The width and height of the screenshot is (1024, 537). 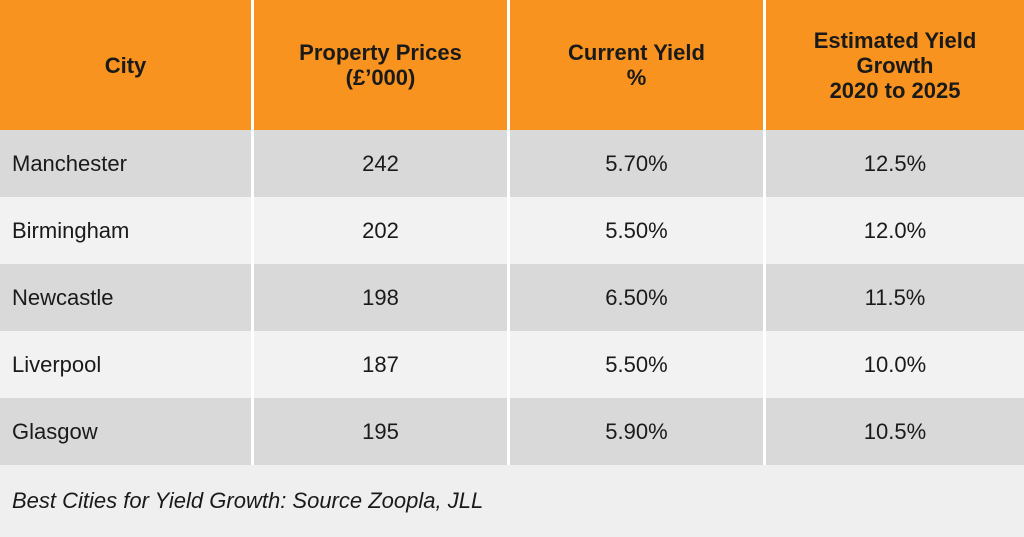 I want to click on current-yield-cell: 5.70%, so click(x=638, y=163).